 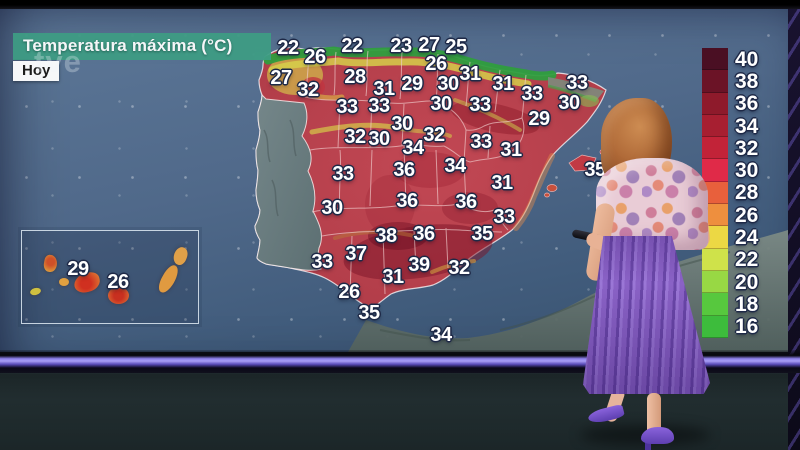 I want to click on scale-row: 16, so click(x=730, y=326).